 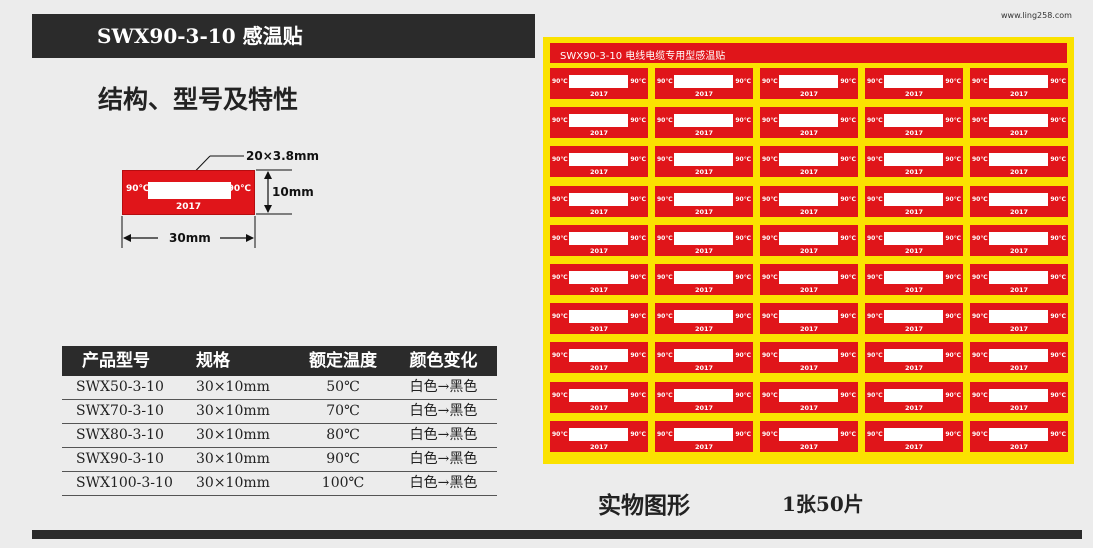 What do you see at coordinates (279, 361) in the screenshot?
I see `spec-table-header: 产品型号 规格 额定温度 颜色变化` at bounding box center [279, 361].